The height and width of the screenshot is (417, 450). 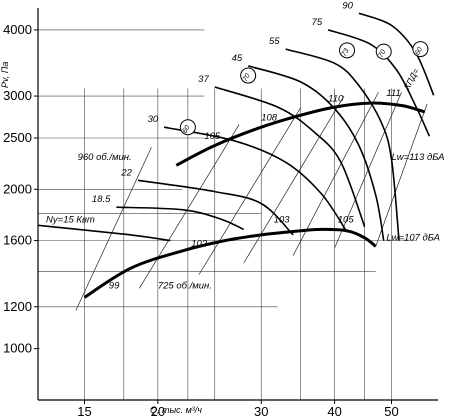 I want to click on x-axis-title: Q, тыс. м³/ч, so click(x=176, y=410).